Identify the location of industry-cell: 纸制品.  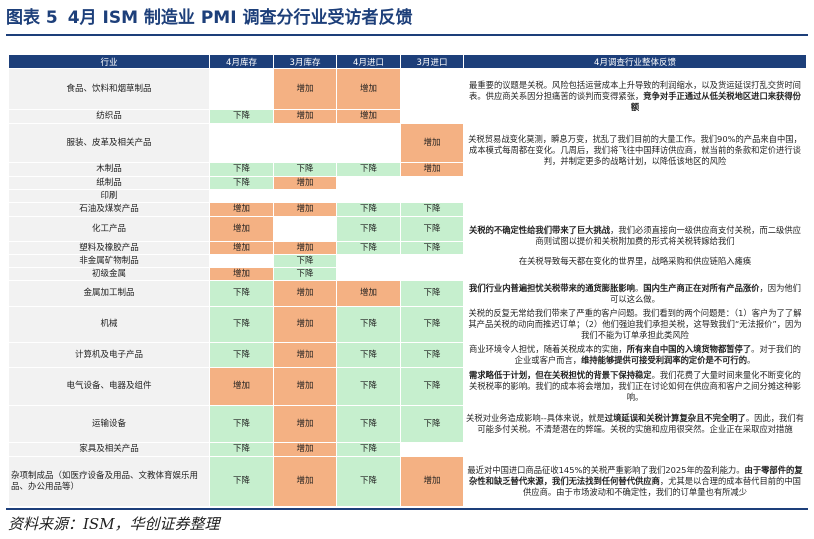
(109, 183).